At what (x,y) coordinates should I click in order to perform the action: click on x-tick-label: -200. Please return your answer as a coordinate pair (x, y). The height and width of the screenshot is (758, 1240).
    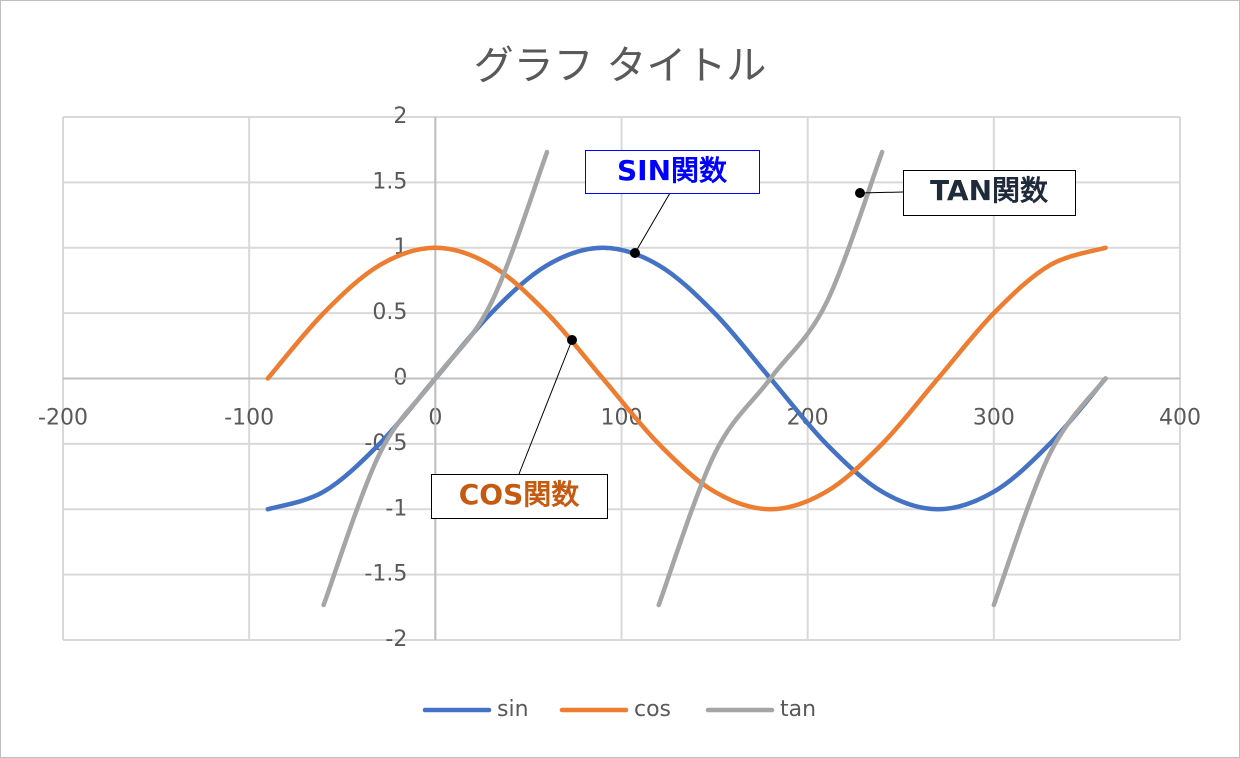
    Looking at the image, I should click on (63, 418).